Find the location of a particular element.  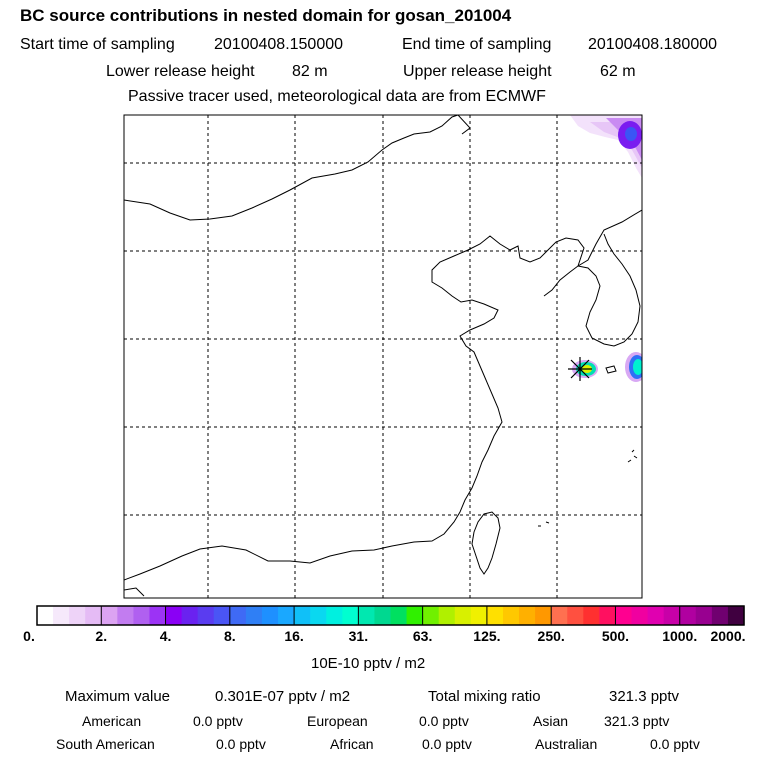

region-name: American is located at coordinates (112, 721).